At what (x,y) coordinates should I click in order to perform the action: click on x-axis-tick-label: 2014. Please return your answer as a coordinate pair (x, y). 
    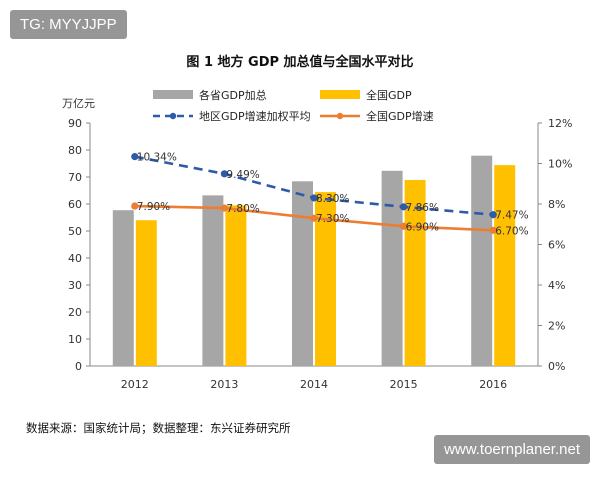
    Looking at the image, I should click on (314, 384).